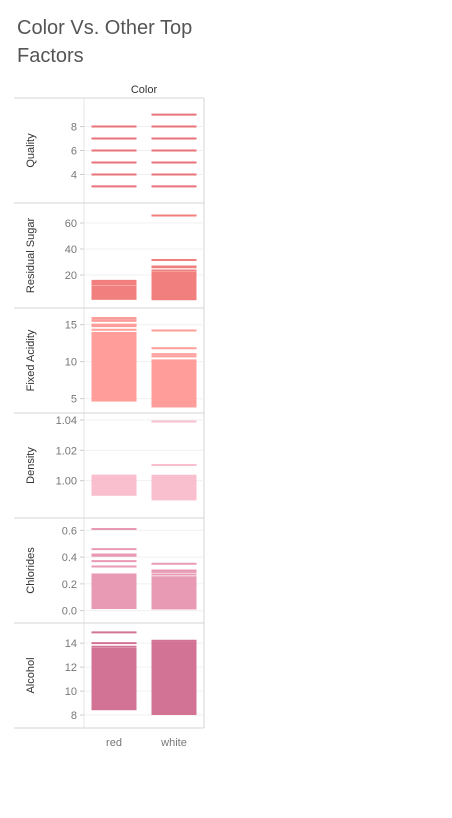 This screenshot has height=818, width=452. I want to click on category-label-white: white, so click(173, 743).